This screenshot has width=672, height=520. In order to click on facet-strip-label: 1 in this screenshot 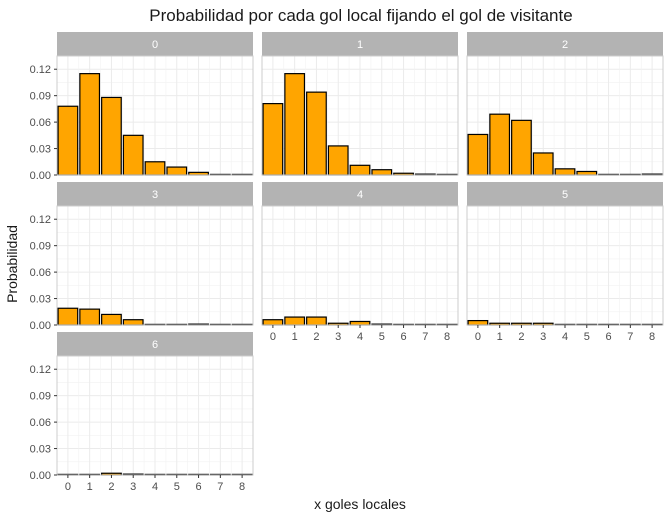, I will do `click(360, 45)`.